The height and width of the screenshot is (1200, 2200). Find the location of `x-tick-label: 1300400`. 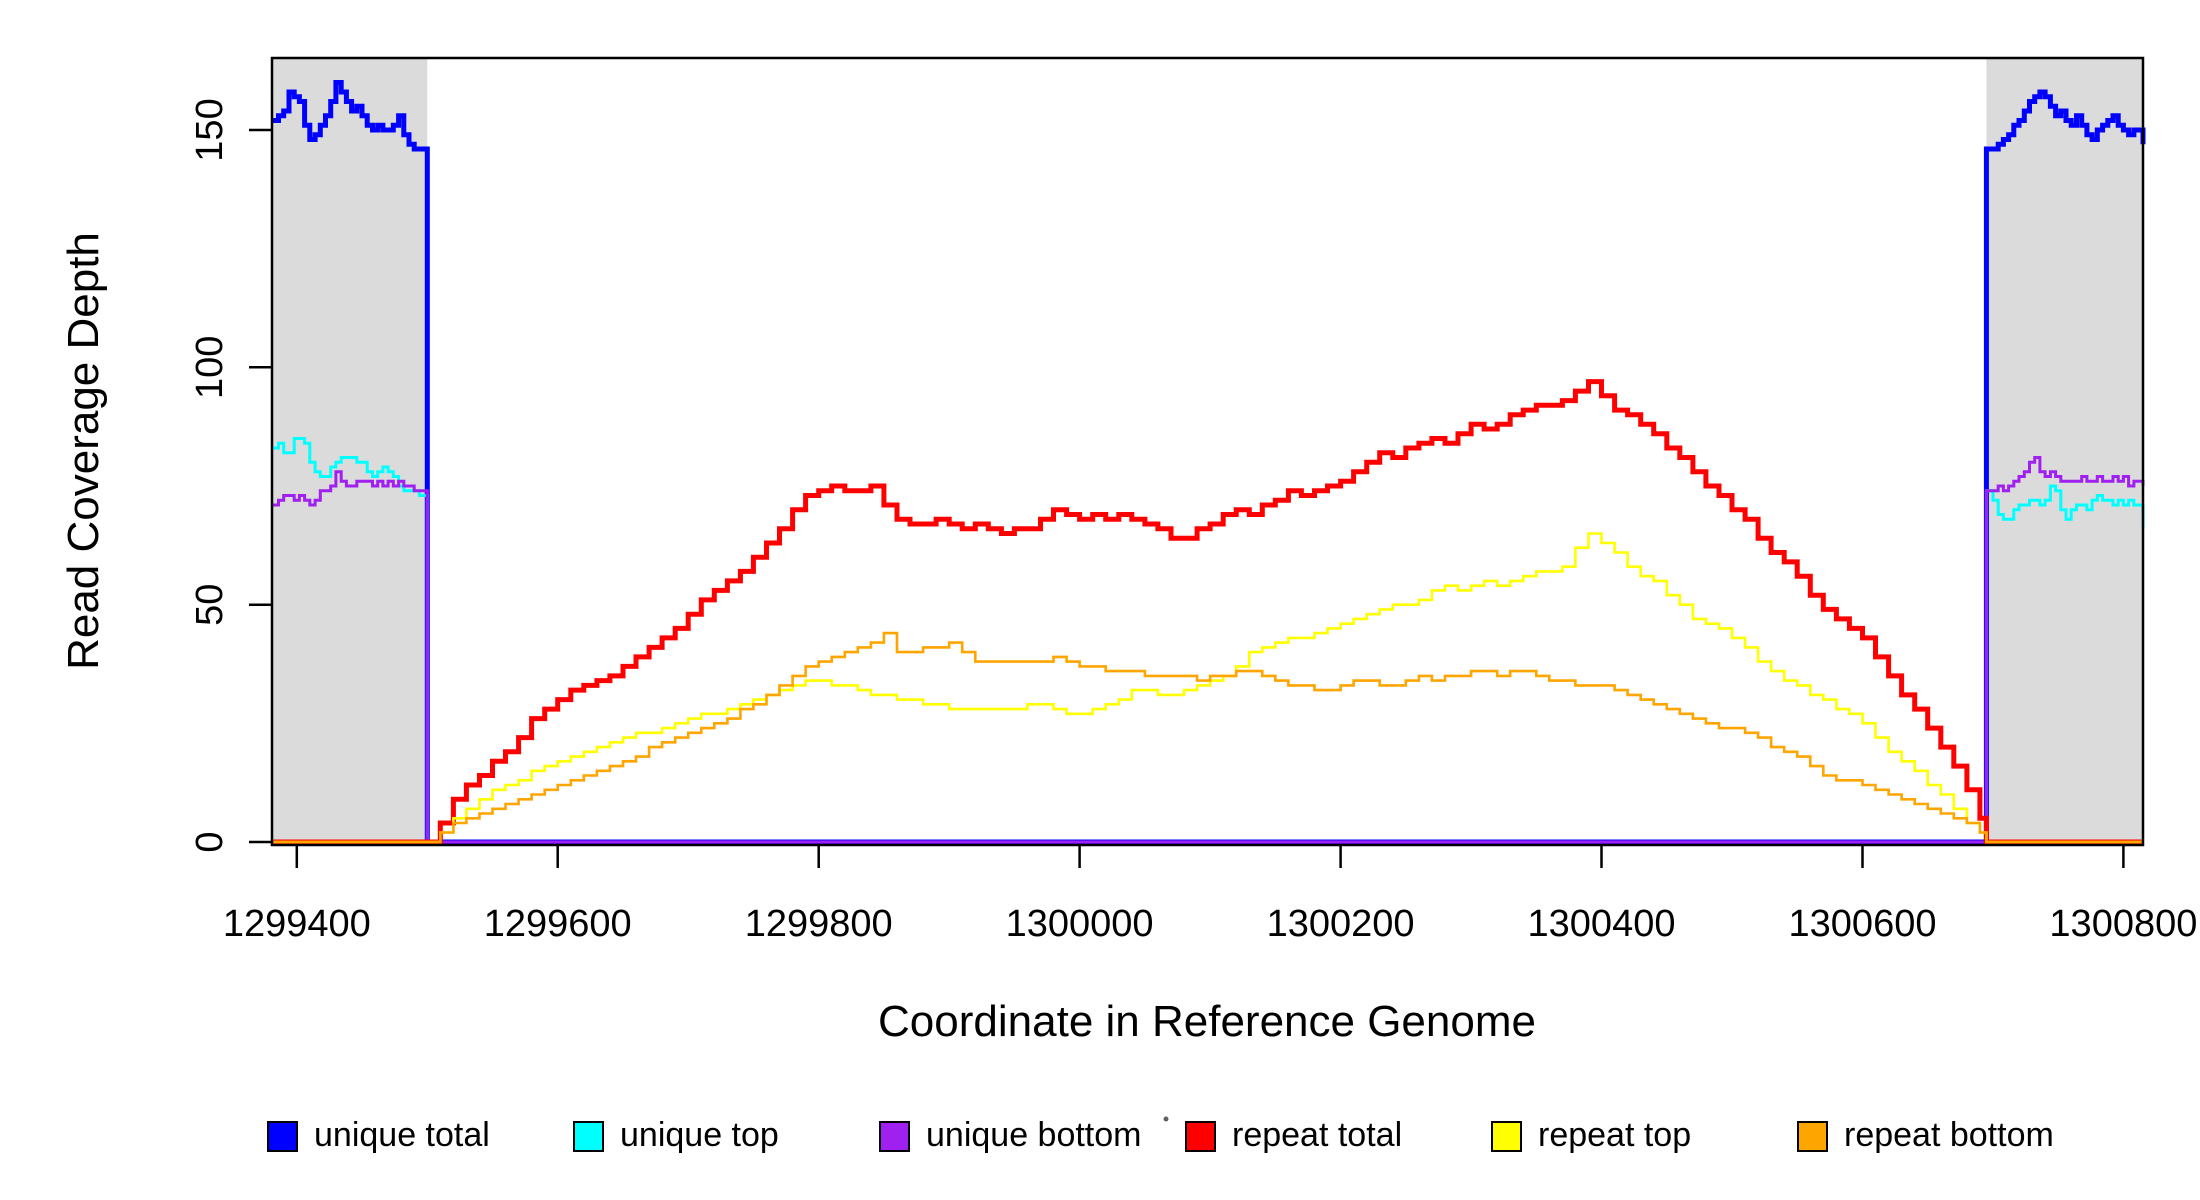

x-tick-label: 1300400 is located at coordinates (1602, 924).